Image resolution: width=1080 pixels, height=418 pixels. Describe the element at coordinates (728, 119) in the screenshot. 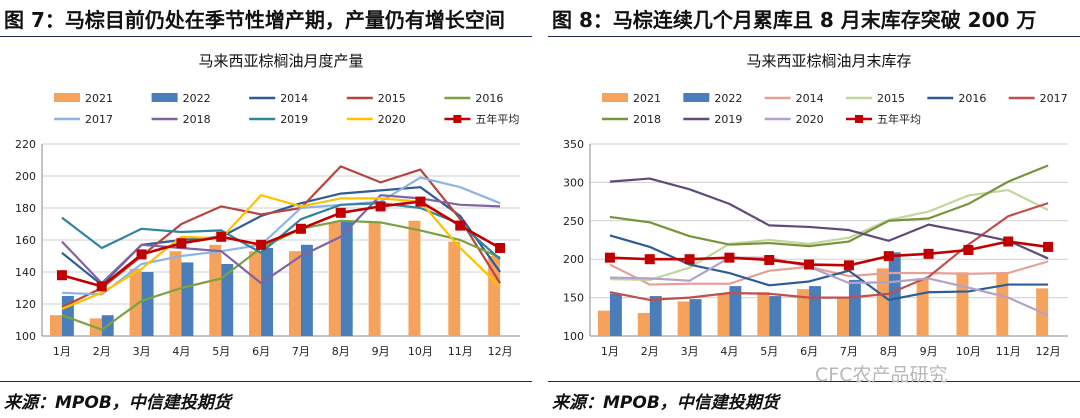

I see `legend-label: 2019` at that location.